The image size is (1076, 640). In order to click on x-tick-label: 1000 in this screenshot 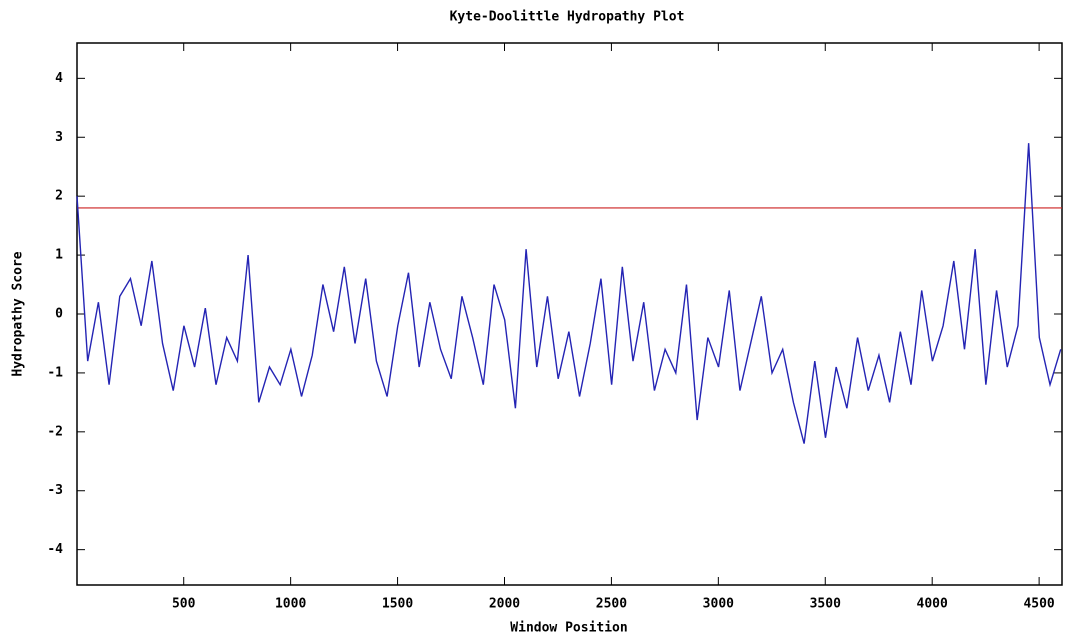, I will do `click(290, 604)`.